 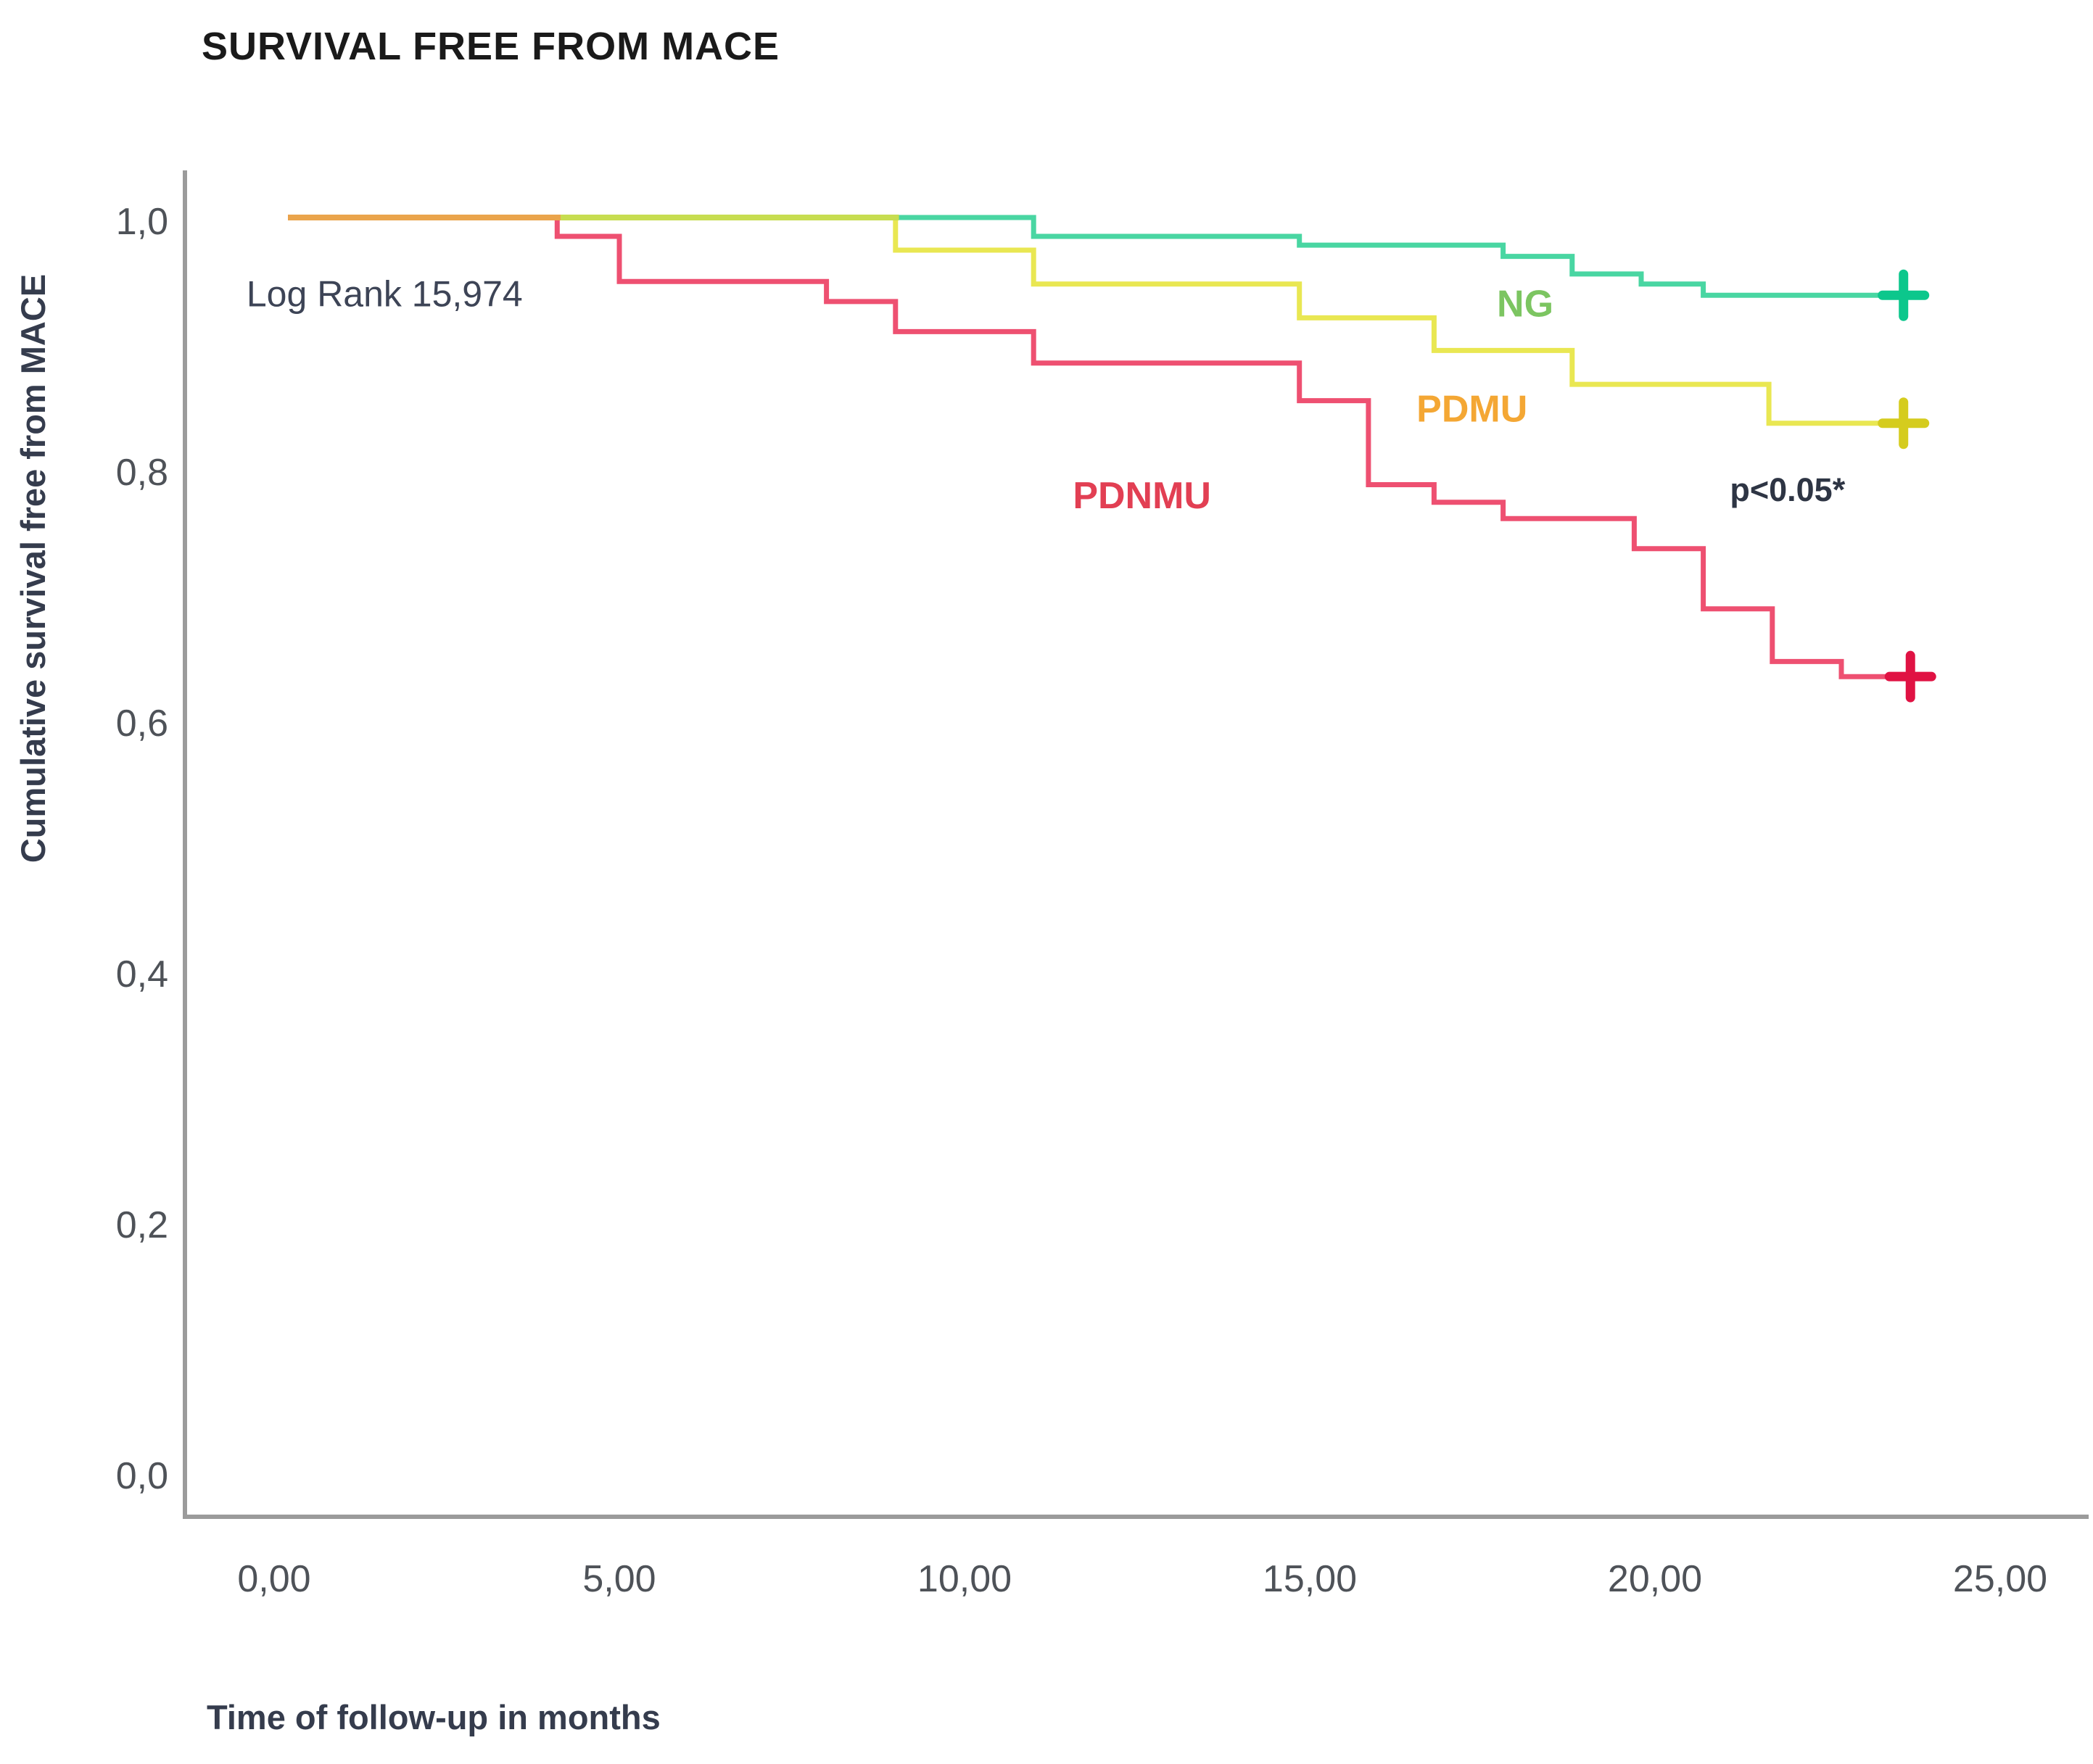 I want to click on x-tick-label: 5,00, so click(x=619, y=1579).